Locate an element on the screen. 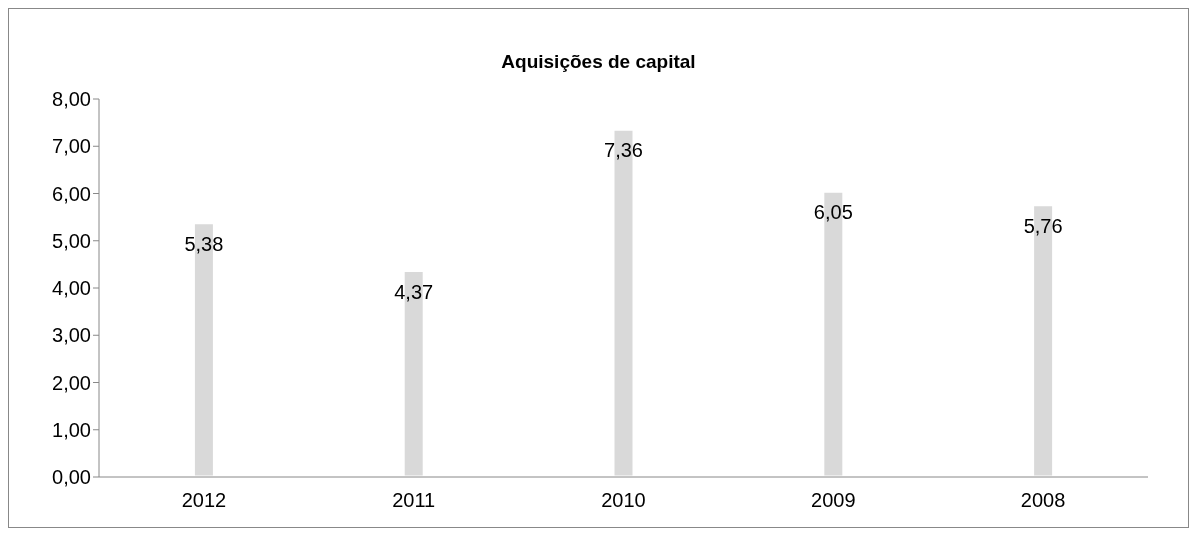  y-tick-label: 8,00 is located at coordinates (71, 99).